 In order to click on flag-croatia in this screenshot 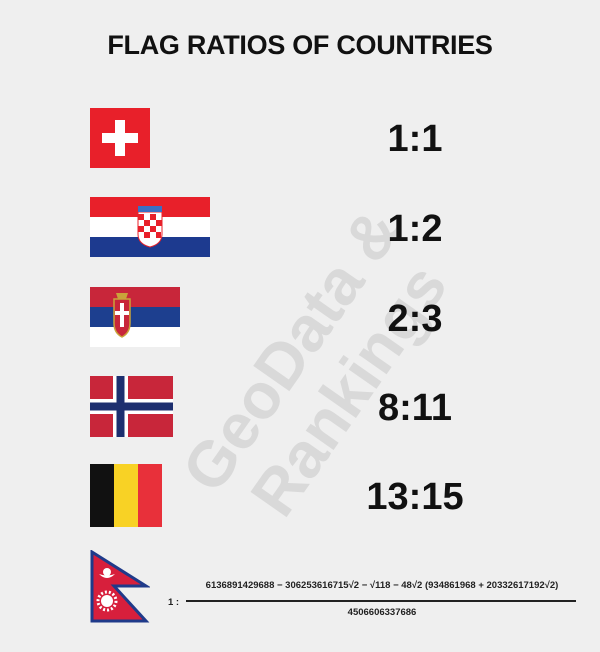, I will do `click(150, 227)`.